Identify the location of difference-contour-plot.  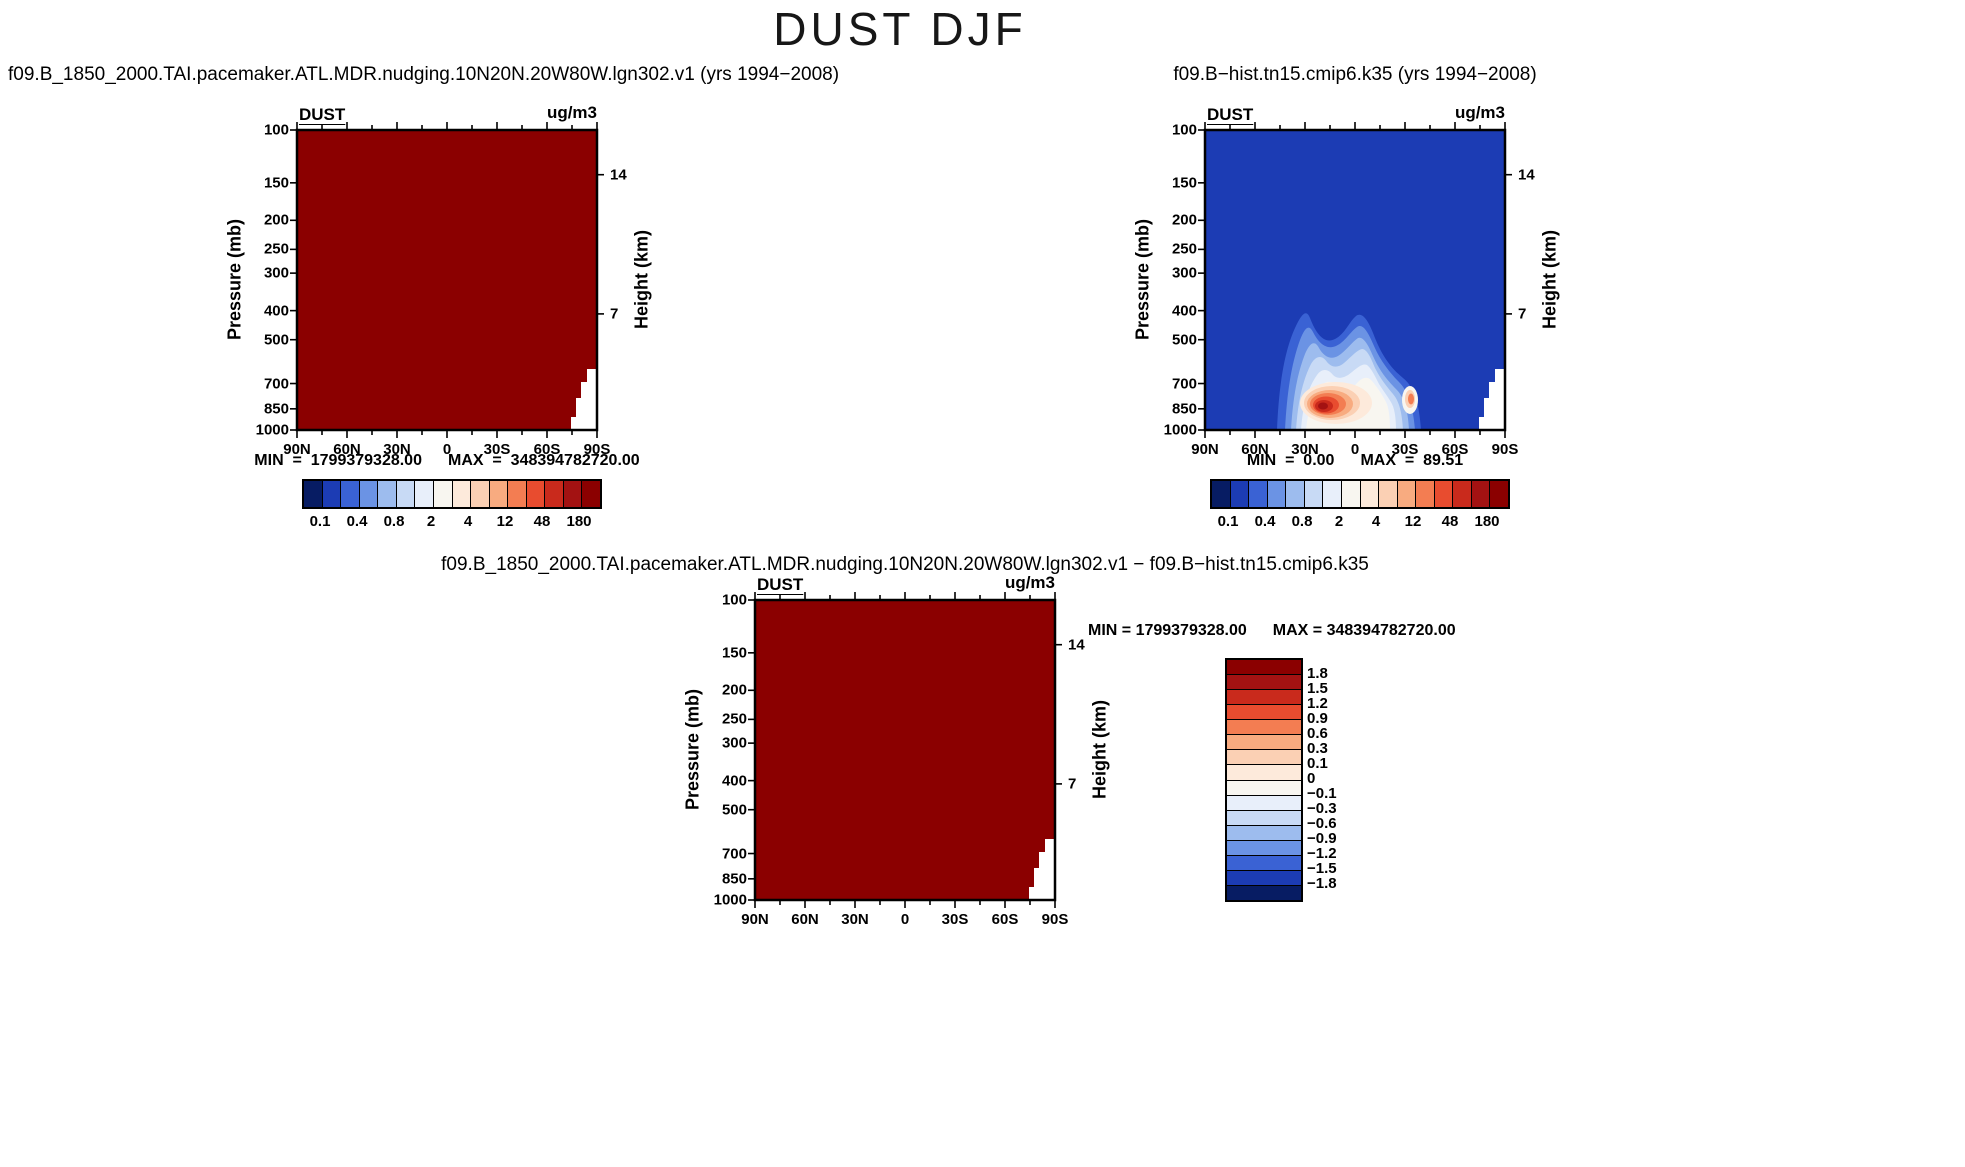
(905, 750).